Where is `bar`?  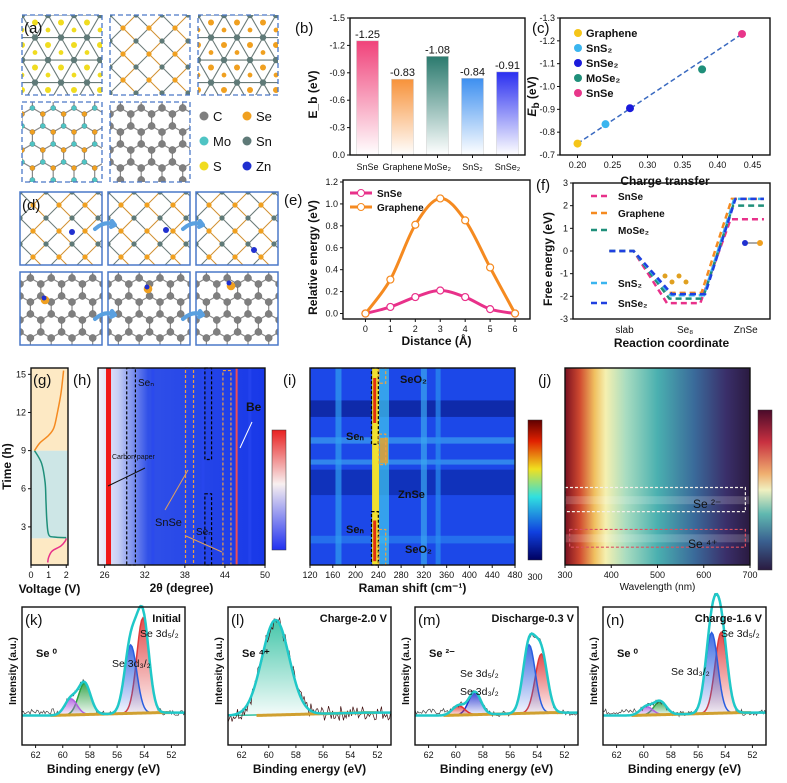 bar is located at coordinates (437, 106).